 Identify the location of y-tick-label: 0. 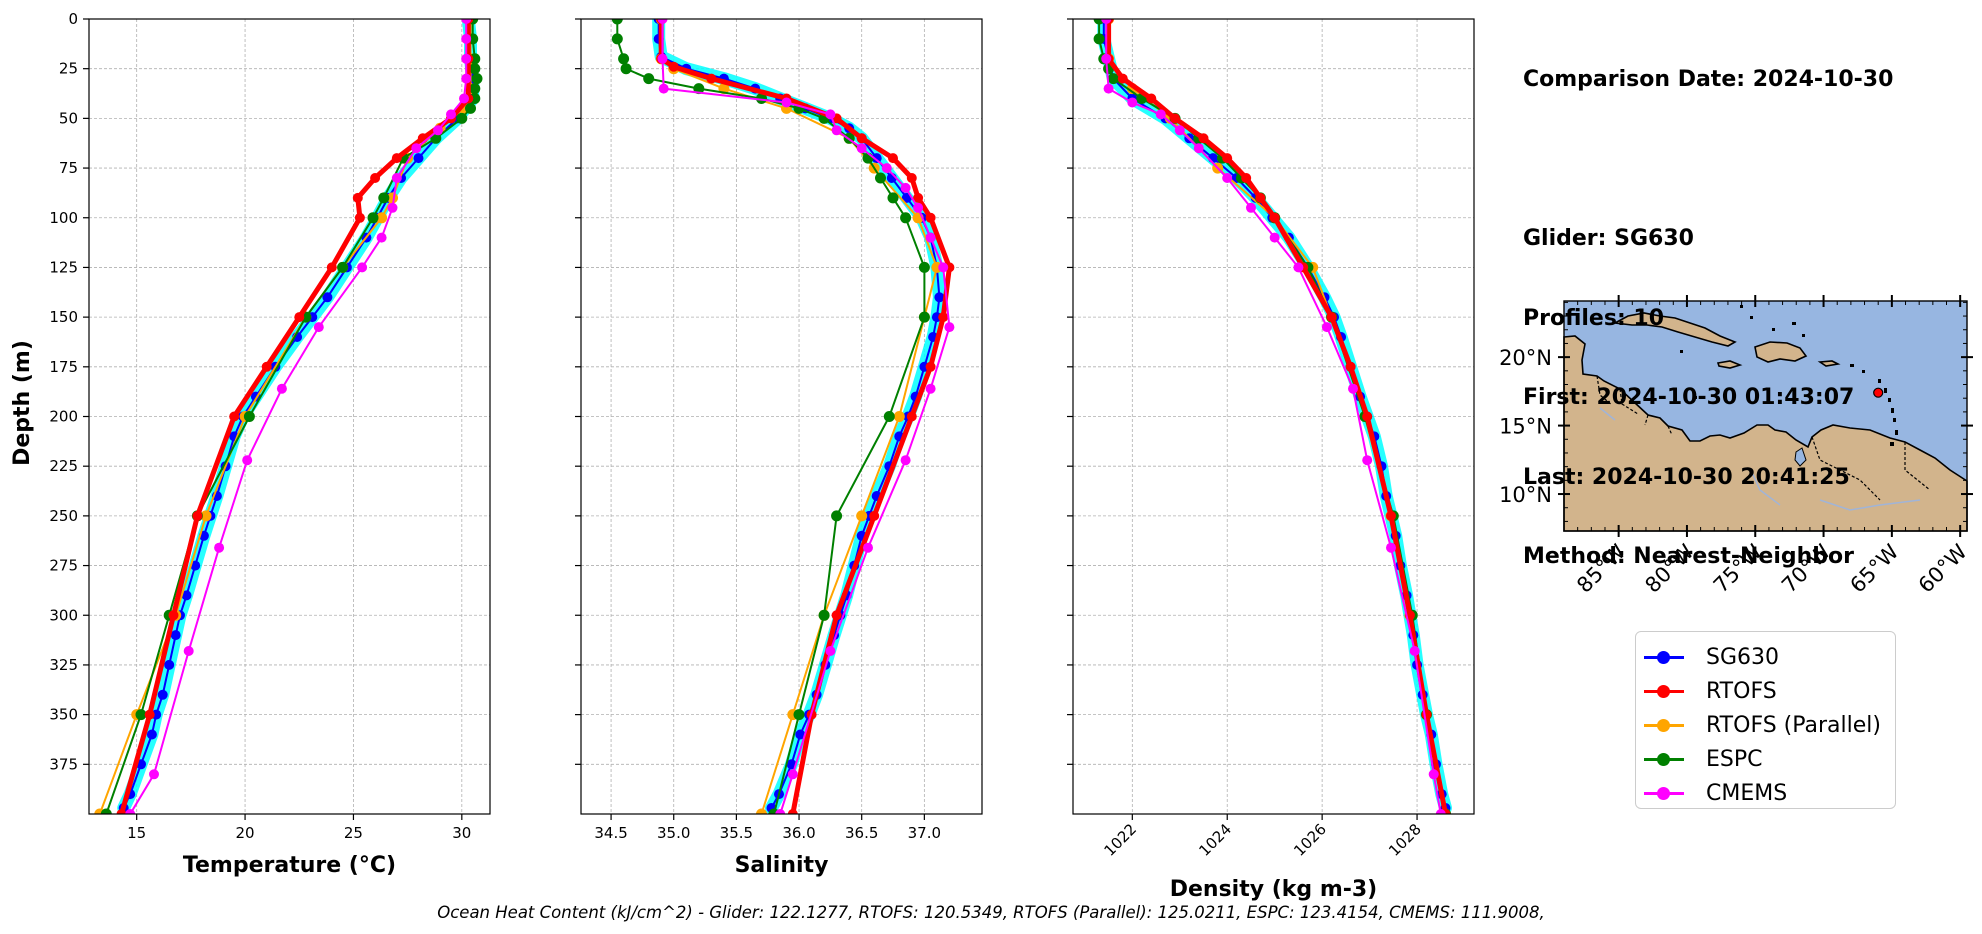
(73, 19).